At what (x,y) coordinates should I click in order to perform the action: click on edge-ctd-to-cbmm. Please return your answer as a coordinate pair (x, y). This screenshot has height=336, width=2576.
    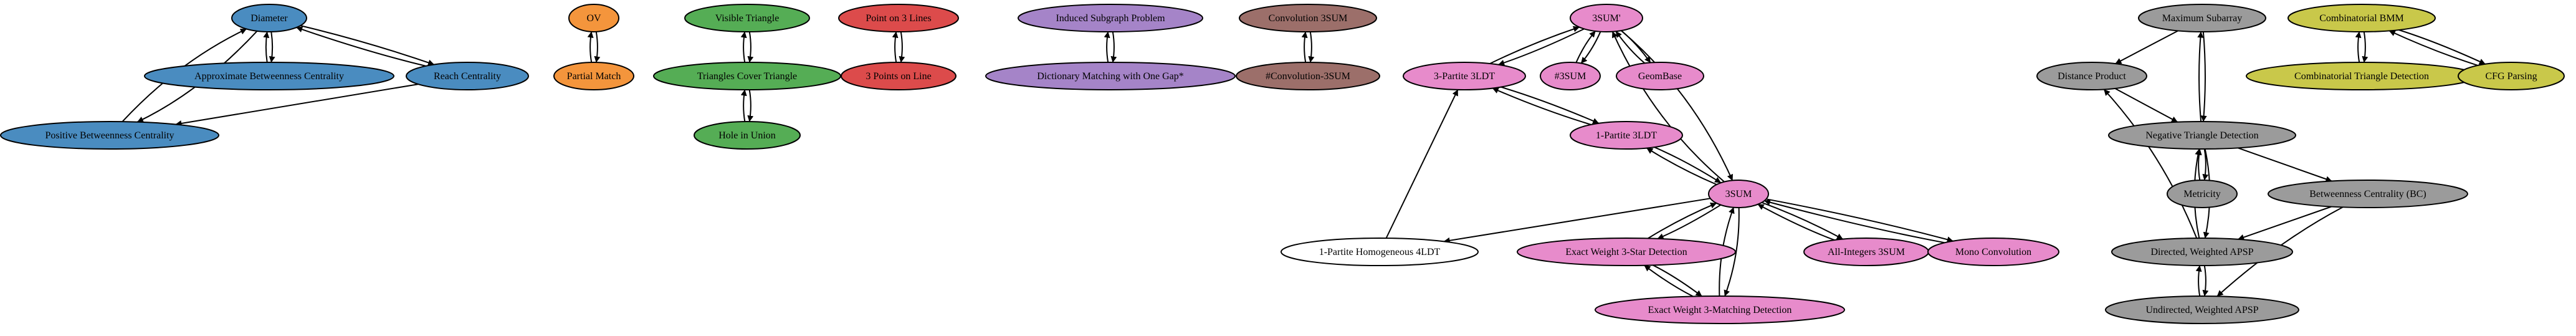
    Looking at the image, I should click on (2358, 47).